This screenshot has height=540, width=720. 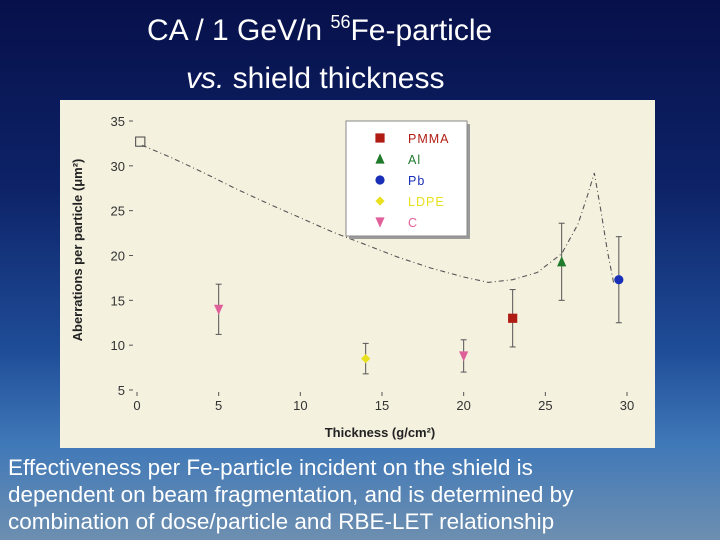 I want to click on title-subject: shield thickness, so click(x=334, y=78).